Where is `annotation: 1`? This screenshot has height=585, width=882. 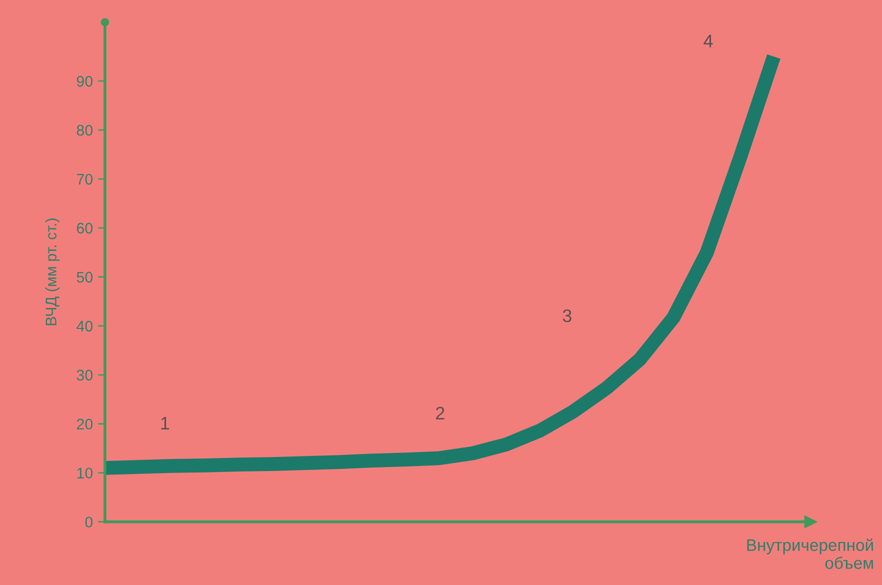 annotation: 1 is located at coordinates (165, 423).